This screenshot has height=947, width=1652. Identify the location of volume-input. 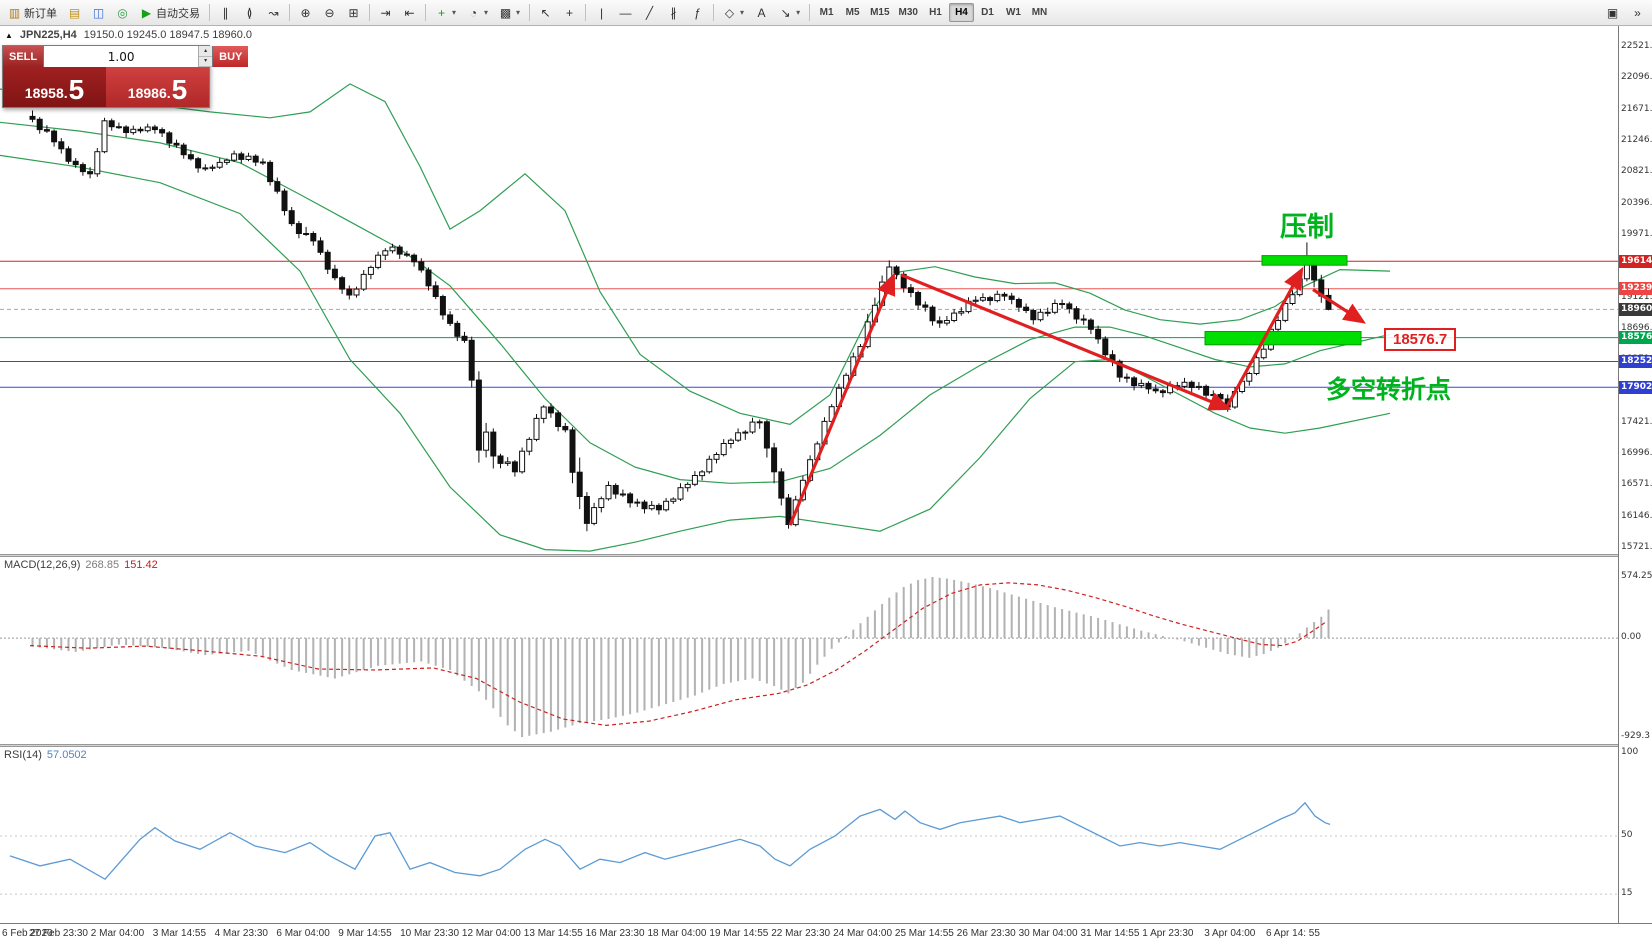
(121, 56).